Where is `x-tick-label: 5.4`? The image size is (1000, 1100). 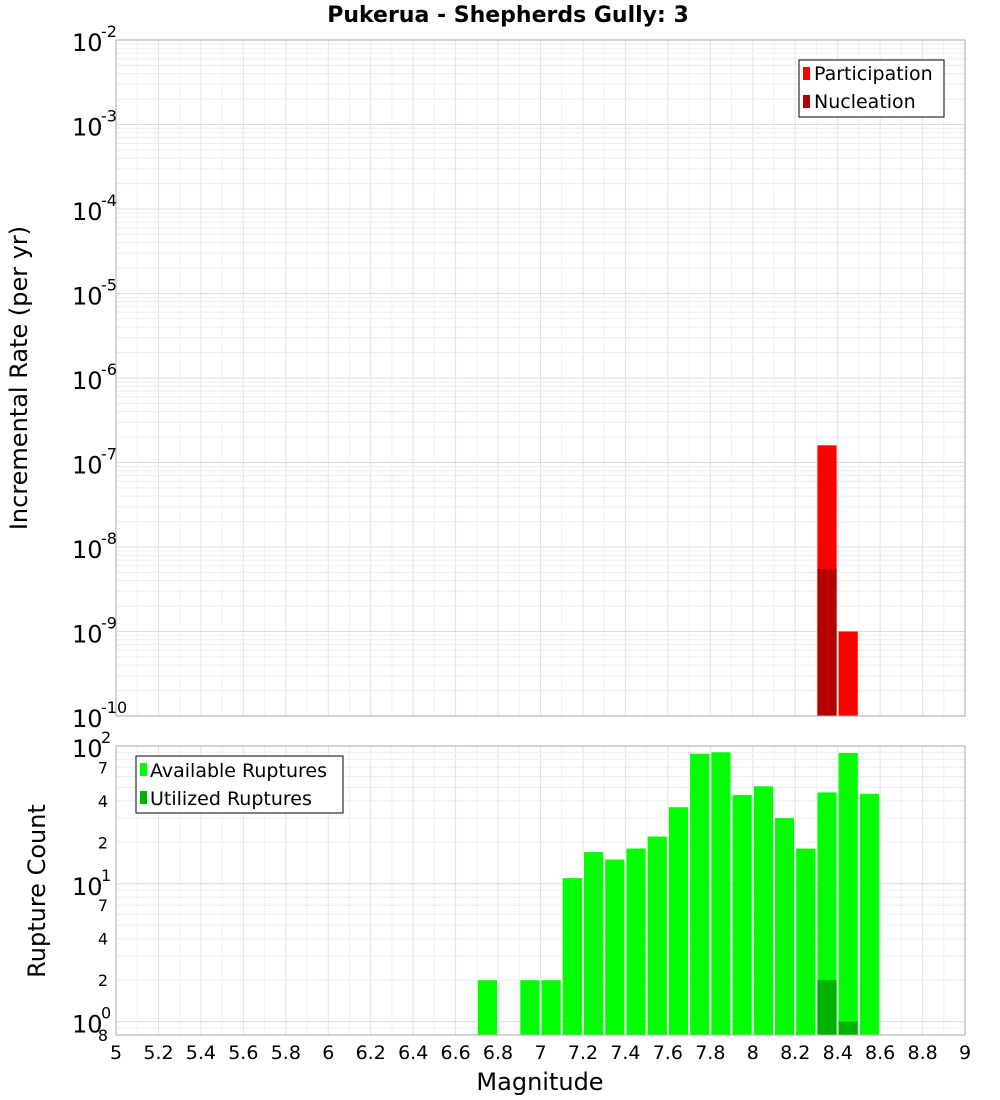
x-tick-label: 5.4 is located at coordinates (201, 1053).